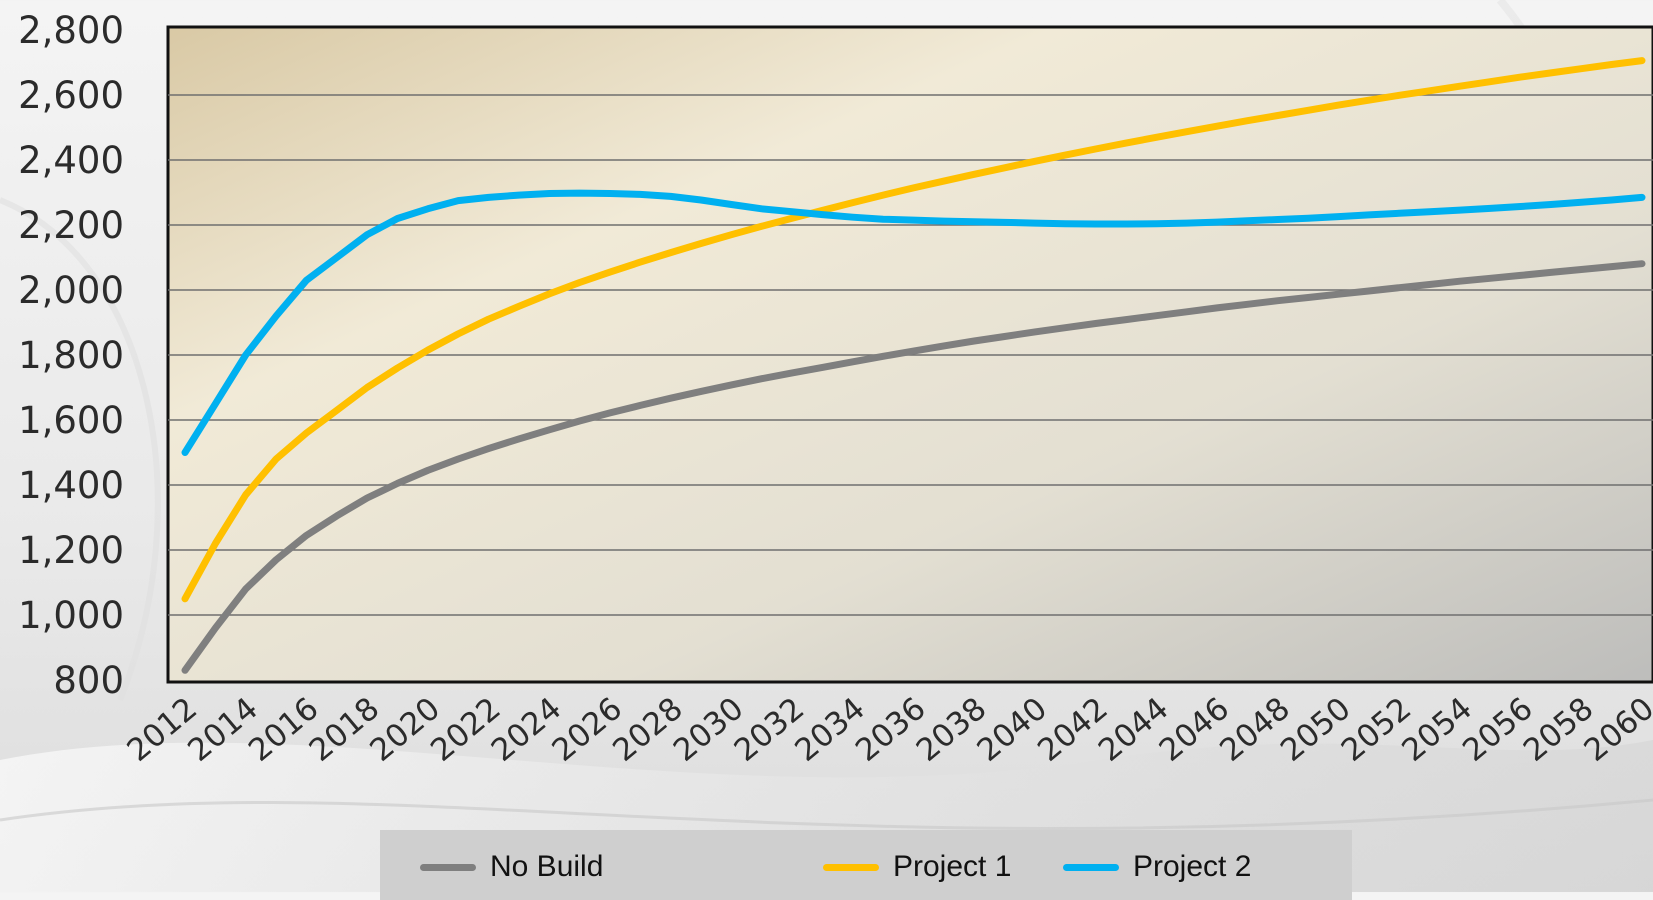 The width and height of the screenshot is (1653, 900). Describe the element at coordinates (71, 290) in the screenshot. I see `y-tick-label: 2,000` at that location.